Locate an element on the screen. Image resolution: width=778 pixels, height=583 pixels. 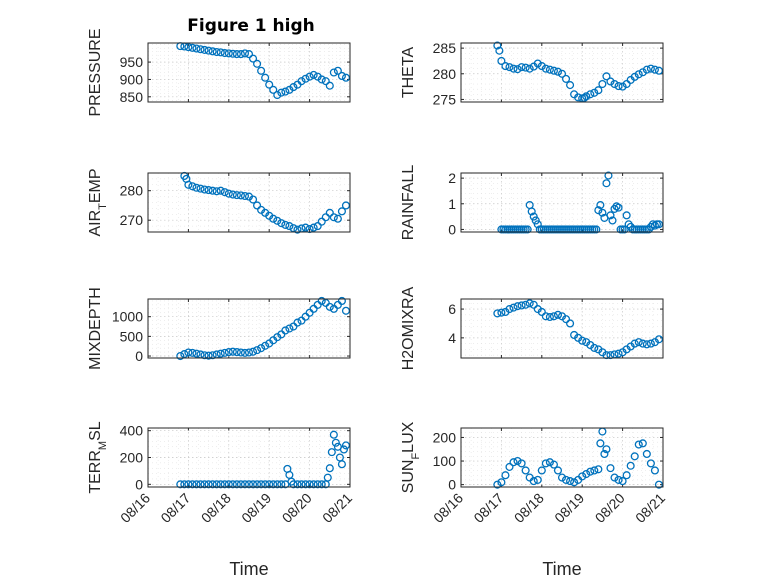
y-tick-label: 6 is located at coordinates (452, 309).